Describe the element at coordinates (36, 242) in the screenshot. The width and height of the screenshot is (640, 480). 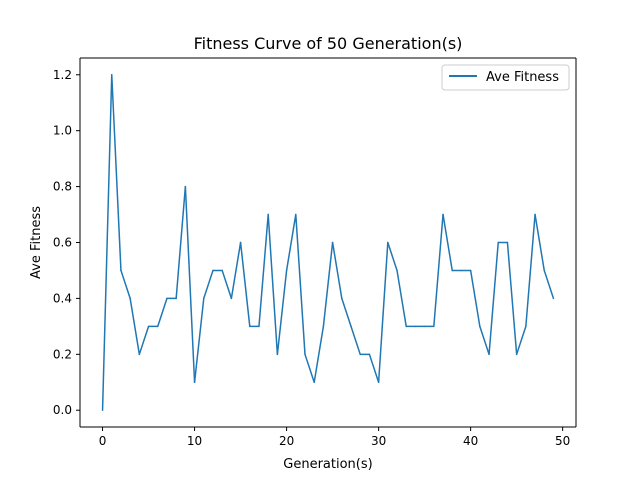
I see `y-axis-label: Ave Fitness` at that location.